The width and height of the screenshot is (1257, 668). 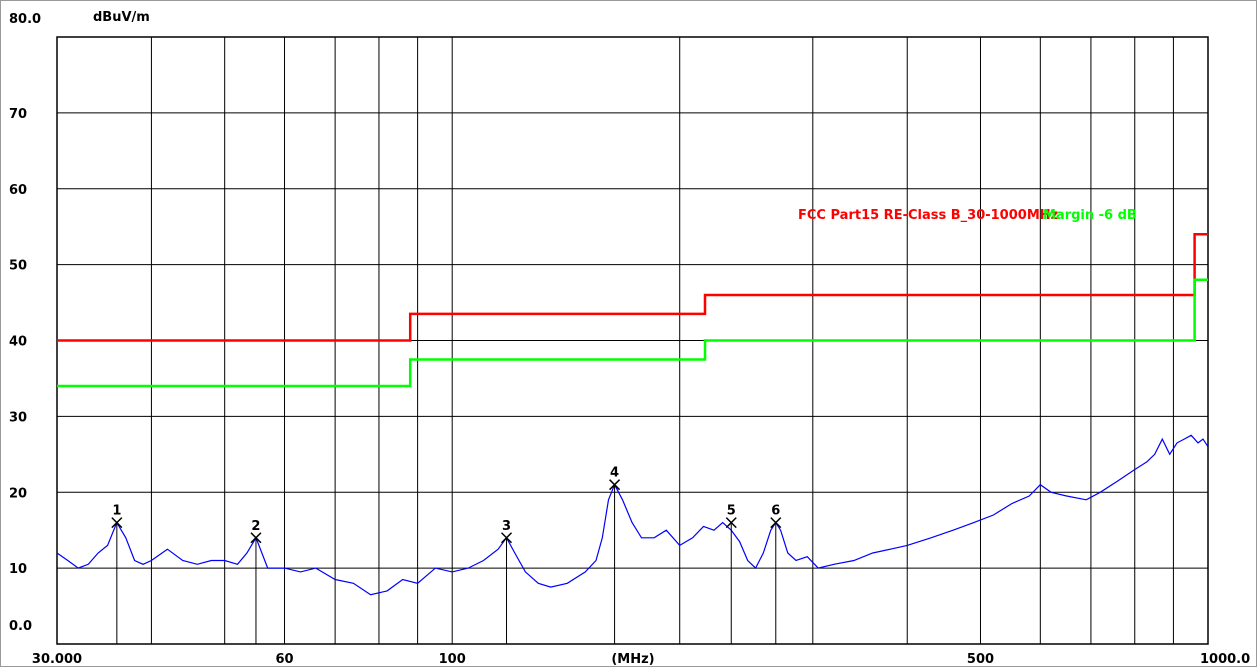 What do you see at coordinates (452, 659) in the screenshot?
I see `x-tick-label: 100` at bounding box center [452, 659].